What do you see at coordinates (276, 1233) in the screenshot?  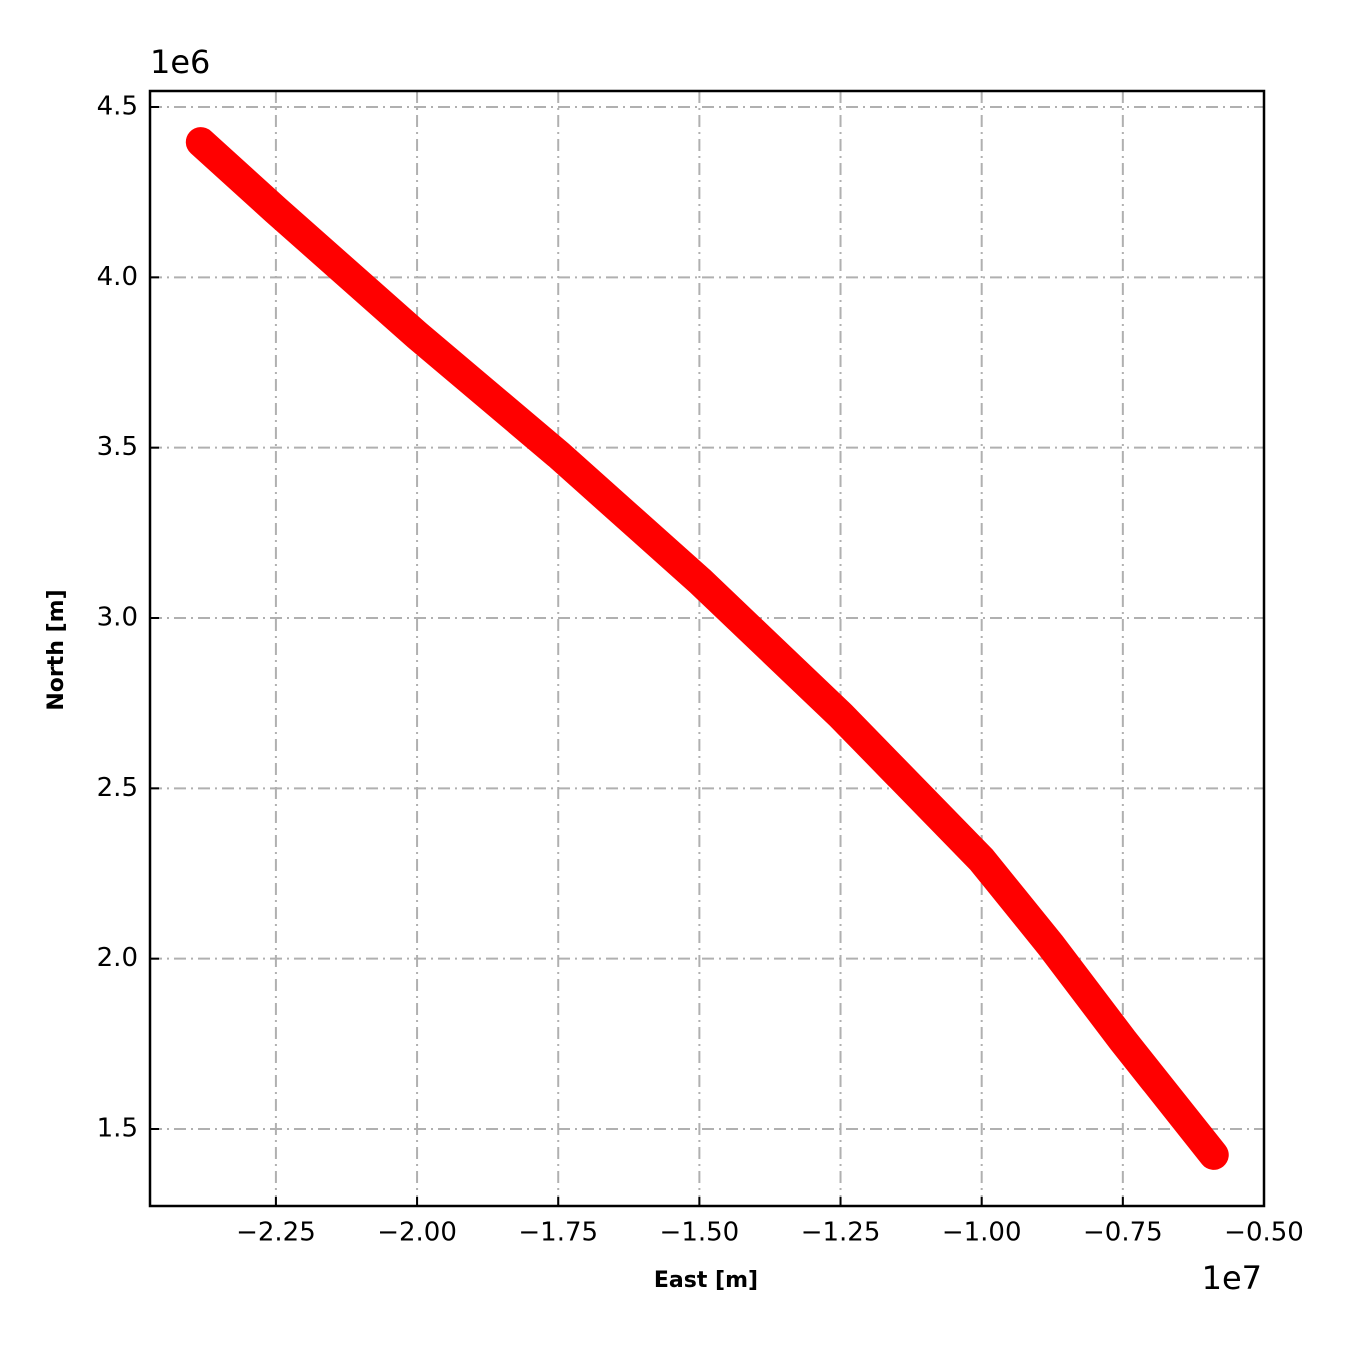 I see `x-tick-label: −2.25` at bounding box center [276, 1233].